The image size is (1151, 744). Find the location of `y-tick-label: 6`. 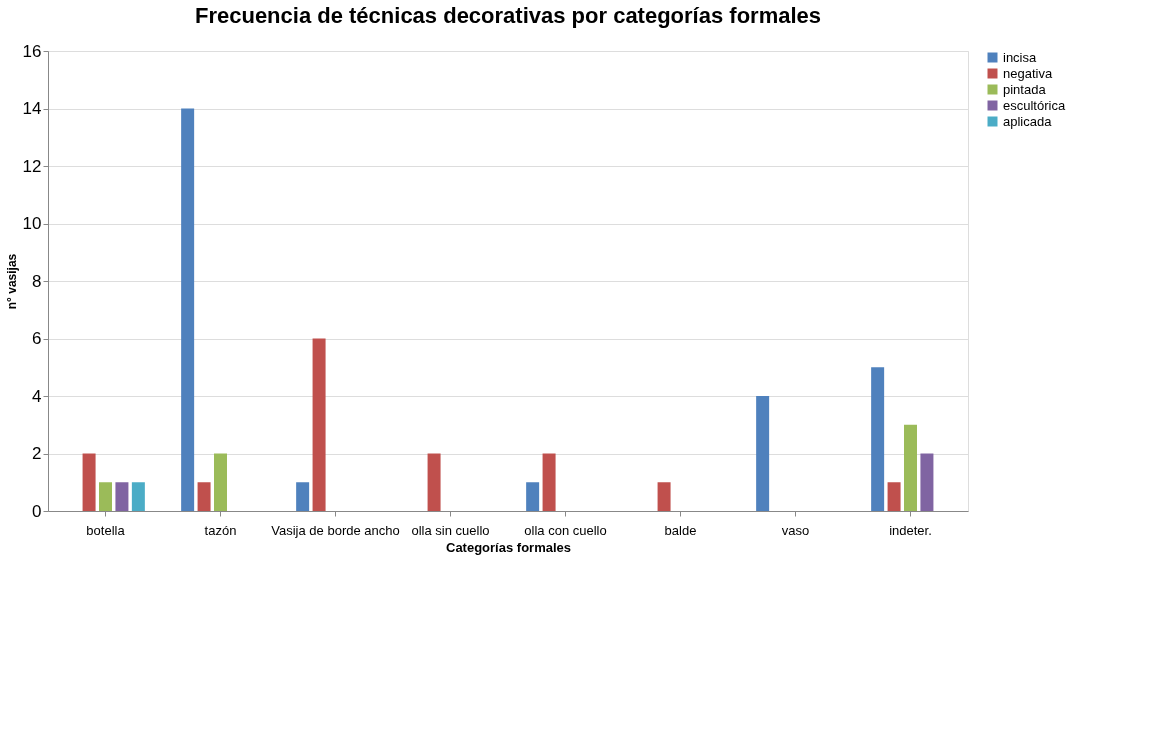

y-tick-label: 6 is located at coordinates (37, 338).